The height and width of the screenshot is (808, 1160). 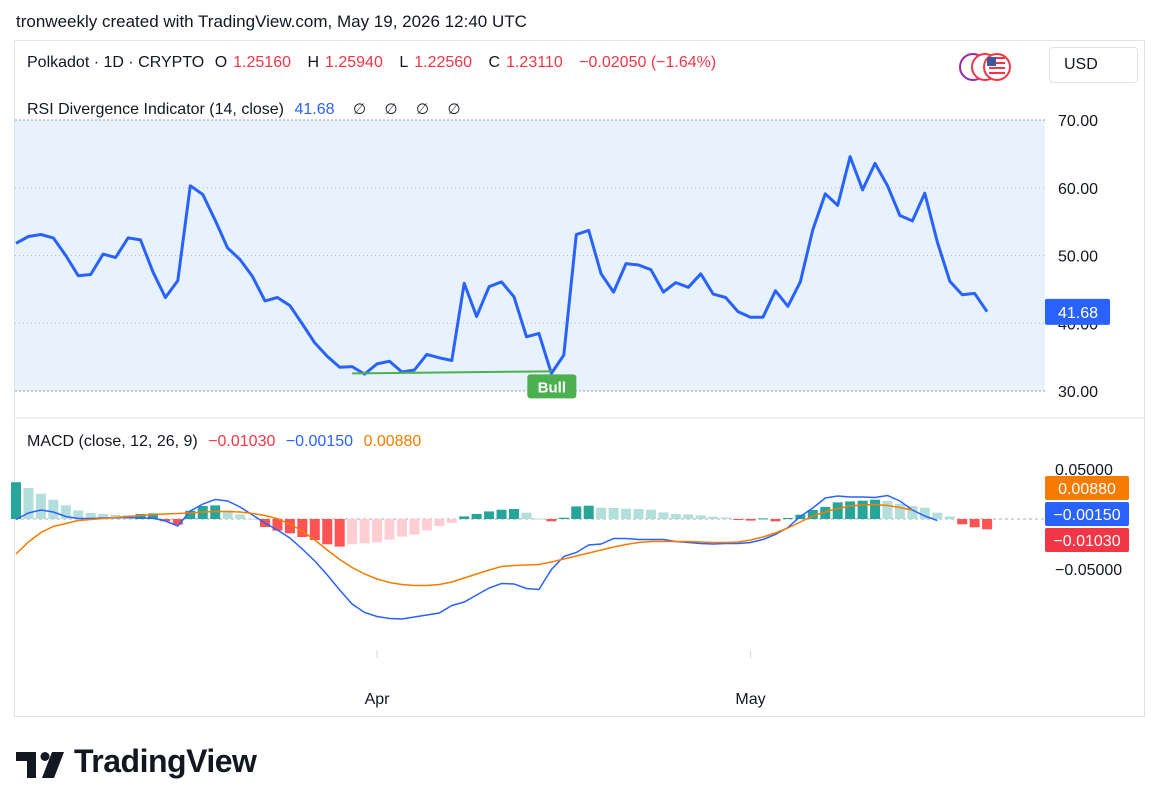 What do you see at coordinates (313, 62) in the screenshot?
I see `high-label: H` at bounding box center [313, 62].